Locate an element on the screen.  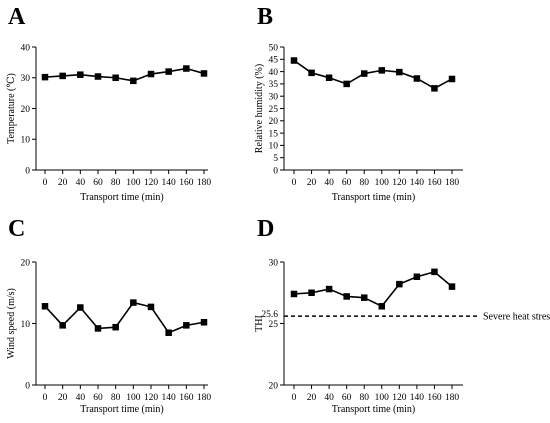
panel-c-y-axis-label: Wind speed (m/s) is located at coordinates (11, 323).